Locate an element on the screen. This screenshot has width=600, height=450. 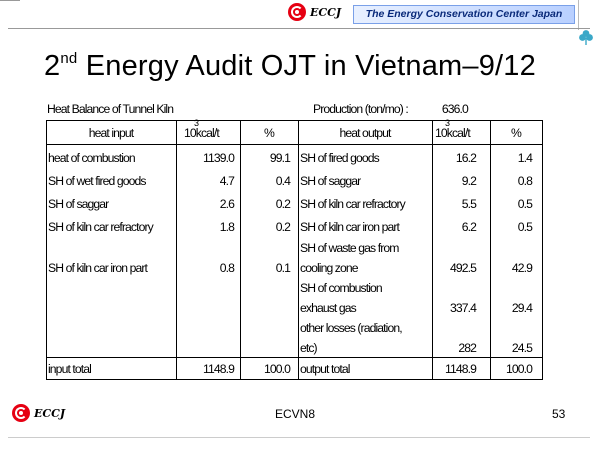
header-percent-input: % is located at coordinates (269, 133).